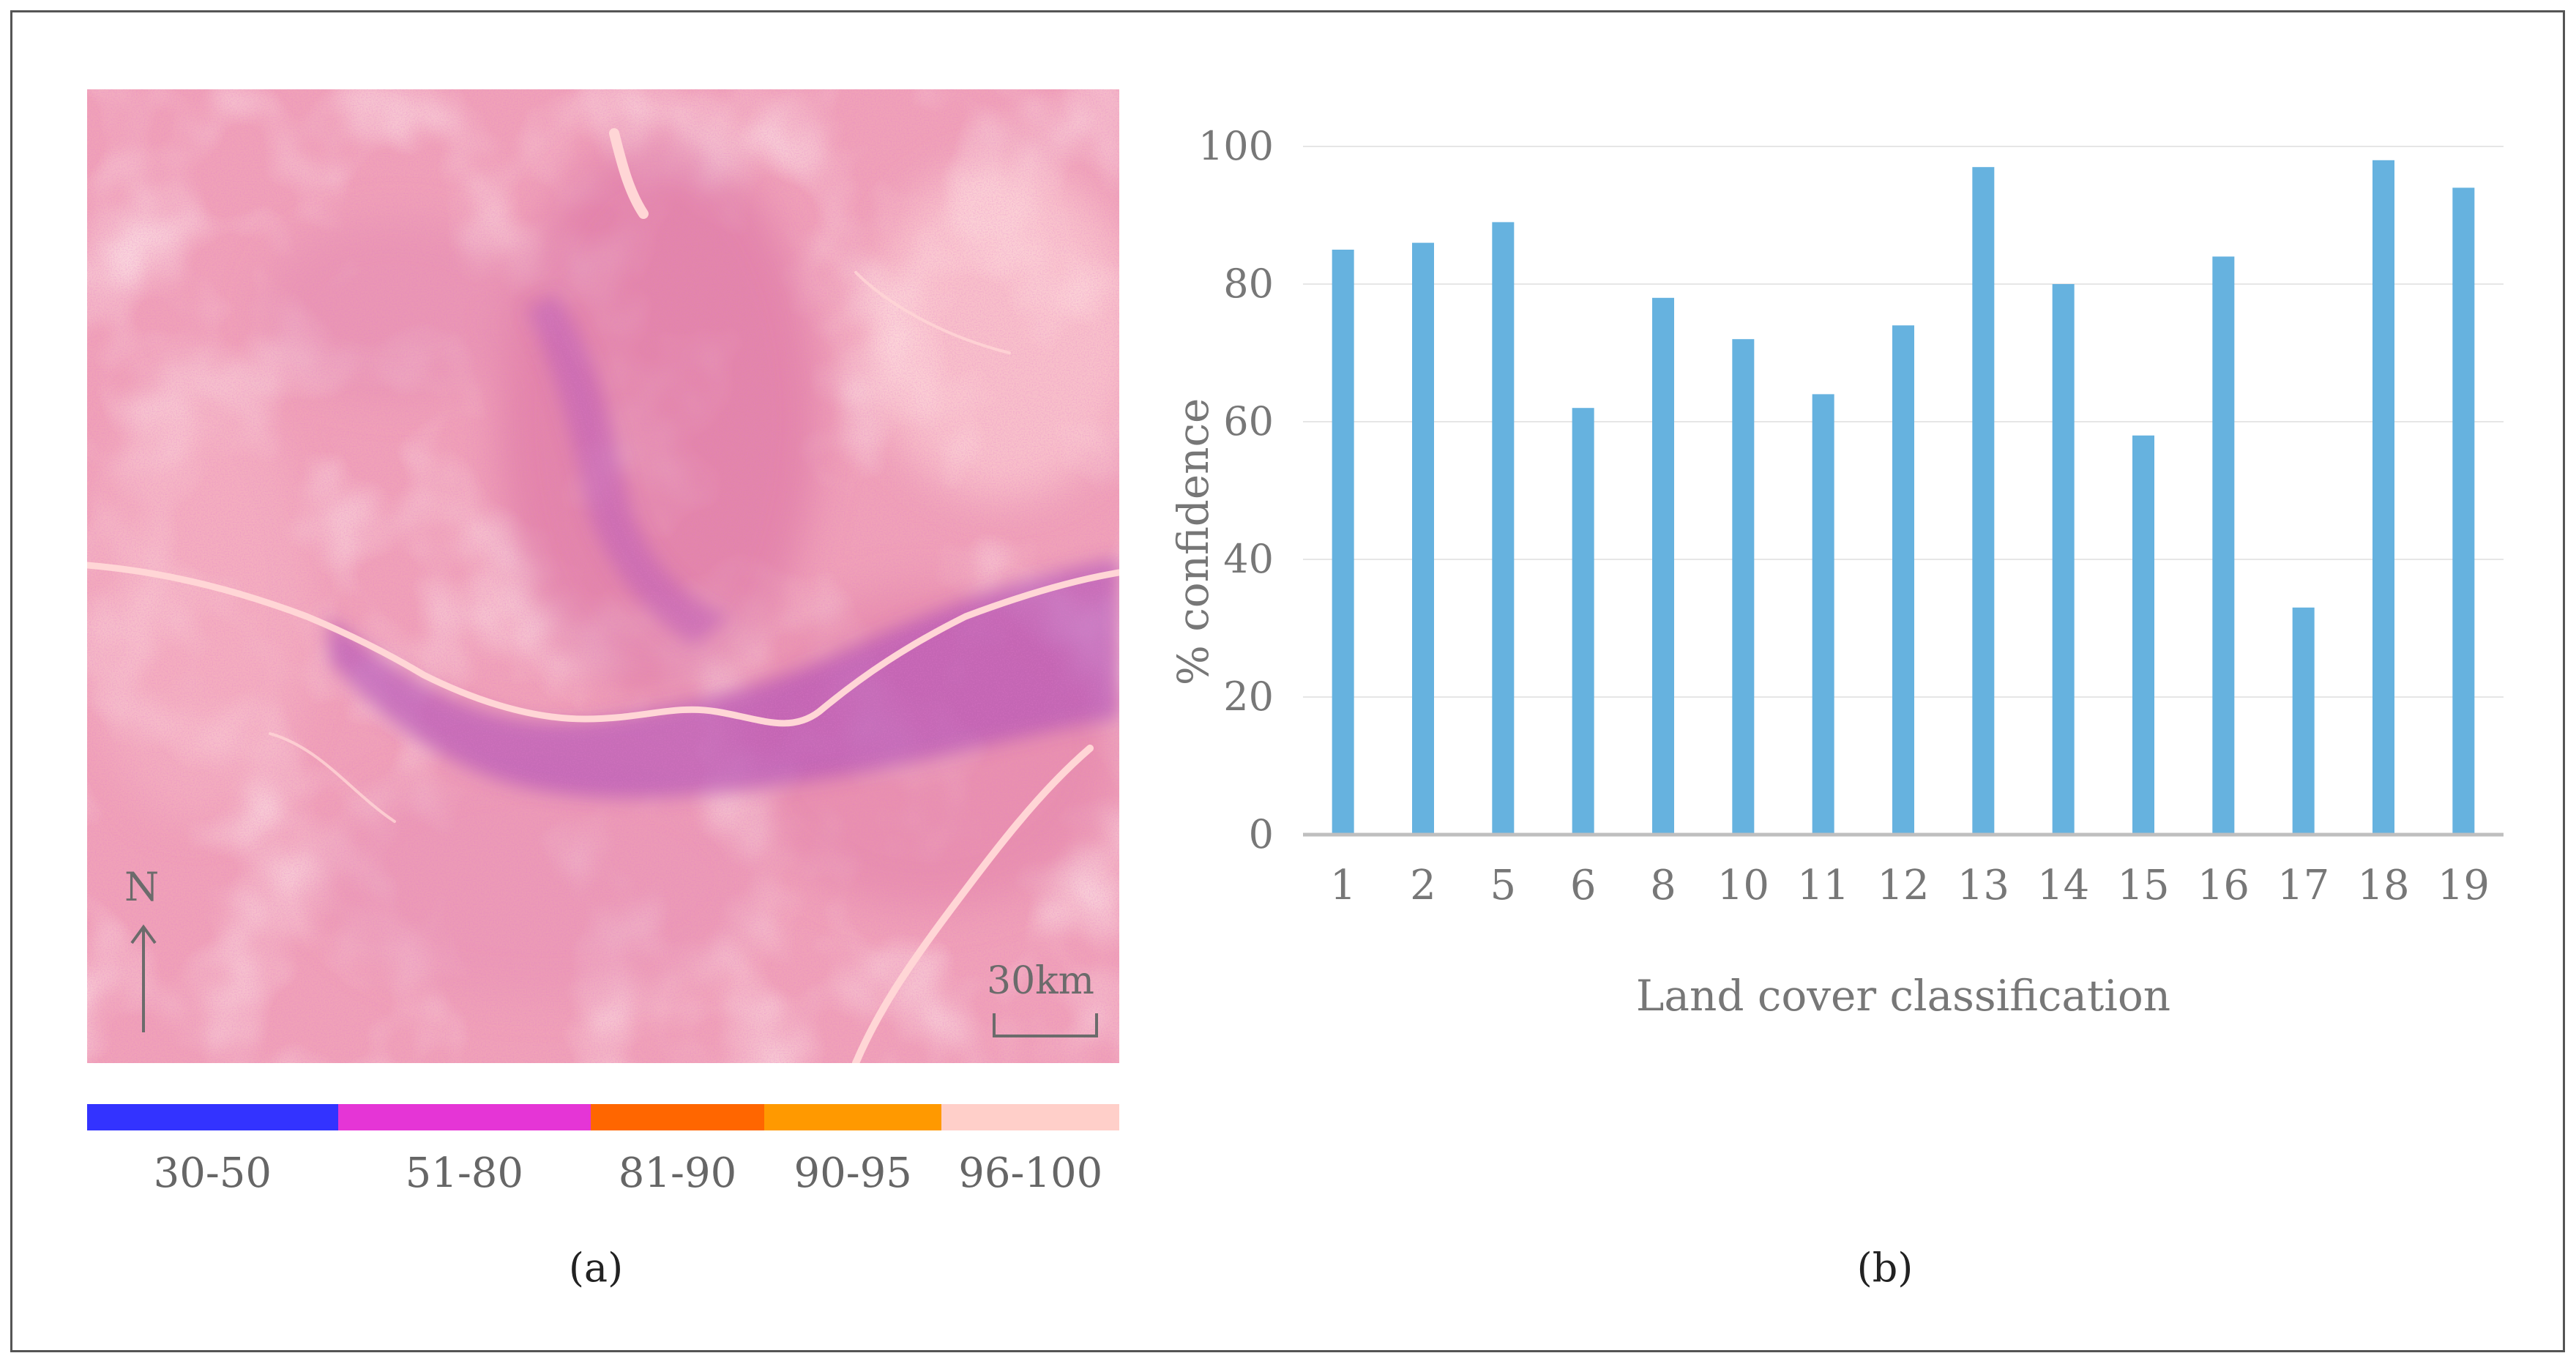  Describe the element at coordinates (2063, 885) in the screenshot. I see `x-tick-label: 14` at that location.